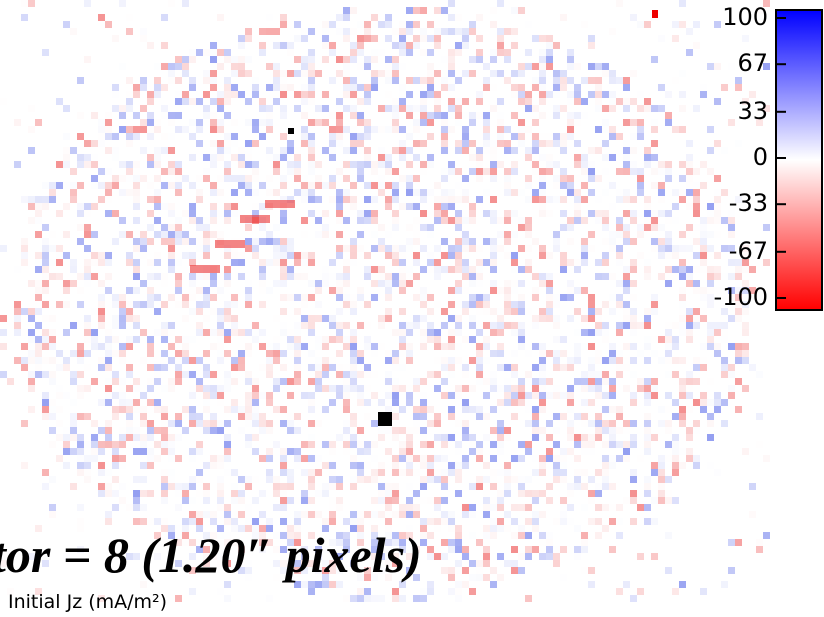 This screenshot has height=617, width=824. What do you see at coordinates (741, 297) in the screenshot?
I see `tick-label: -100` at bounding box center [741, 297].